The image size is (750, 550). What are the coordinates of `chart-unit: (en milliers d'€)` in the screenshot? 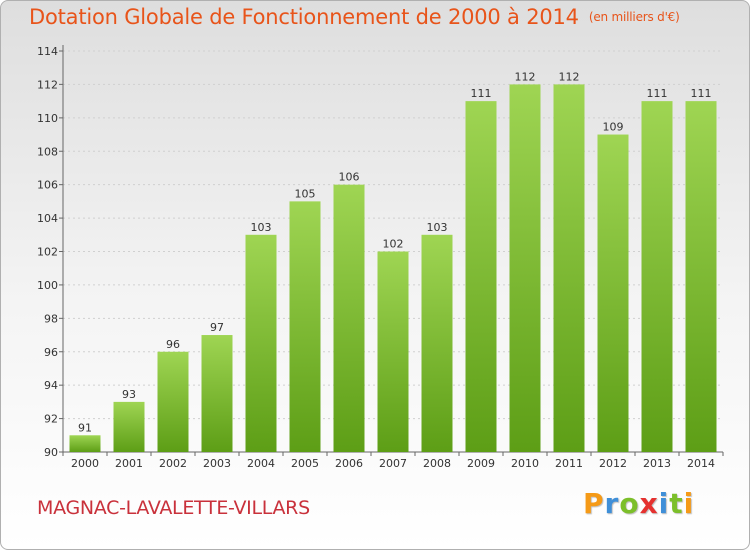 It's located at (634, 17).